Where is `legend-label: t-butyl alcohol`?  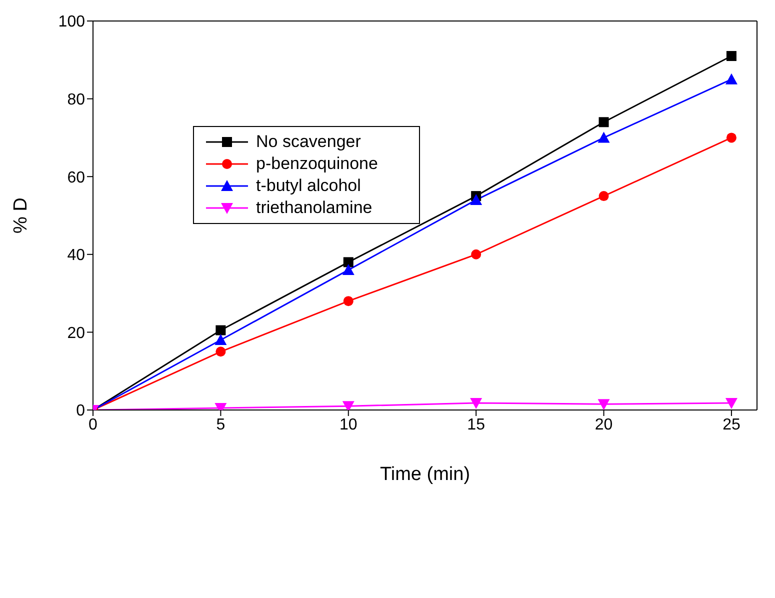 legend-label: t-butyl alcohol is located at coordinates (308, 186).